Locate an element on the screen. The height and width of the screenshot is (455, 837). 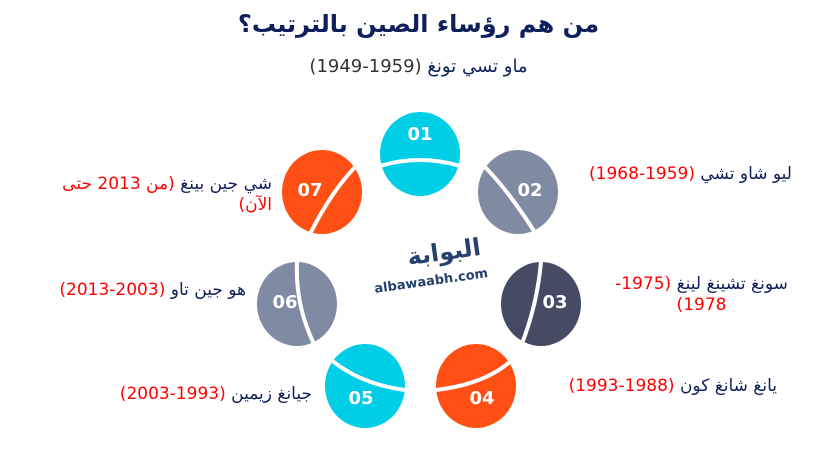
circle-05: 05 is located at coordinates (365, 386).